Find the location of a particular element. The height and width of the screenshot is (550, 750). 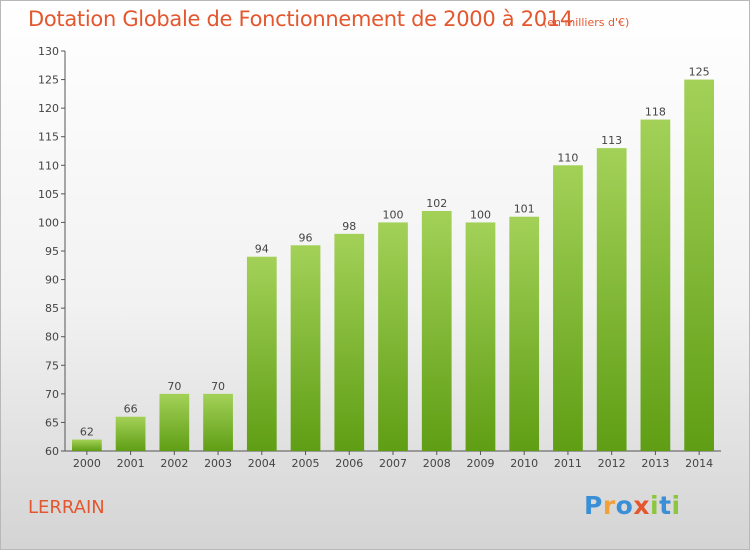

y-tick-label: 80 is located at coordinates (52, 337).